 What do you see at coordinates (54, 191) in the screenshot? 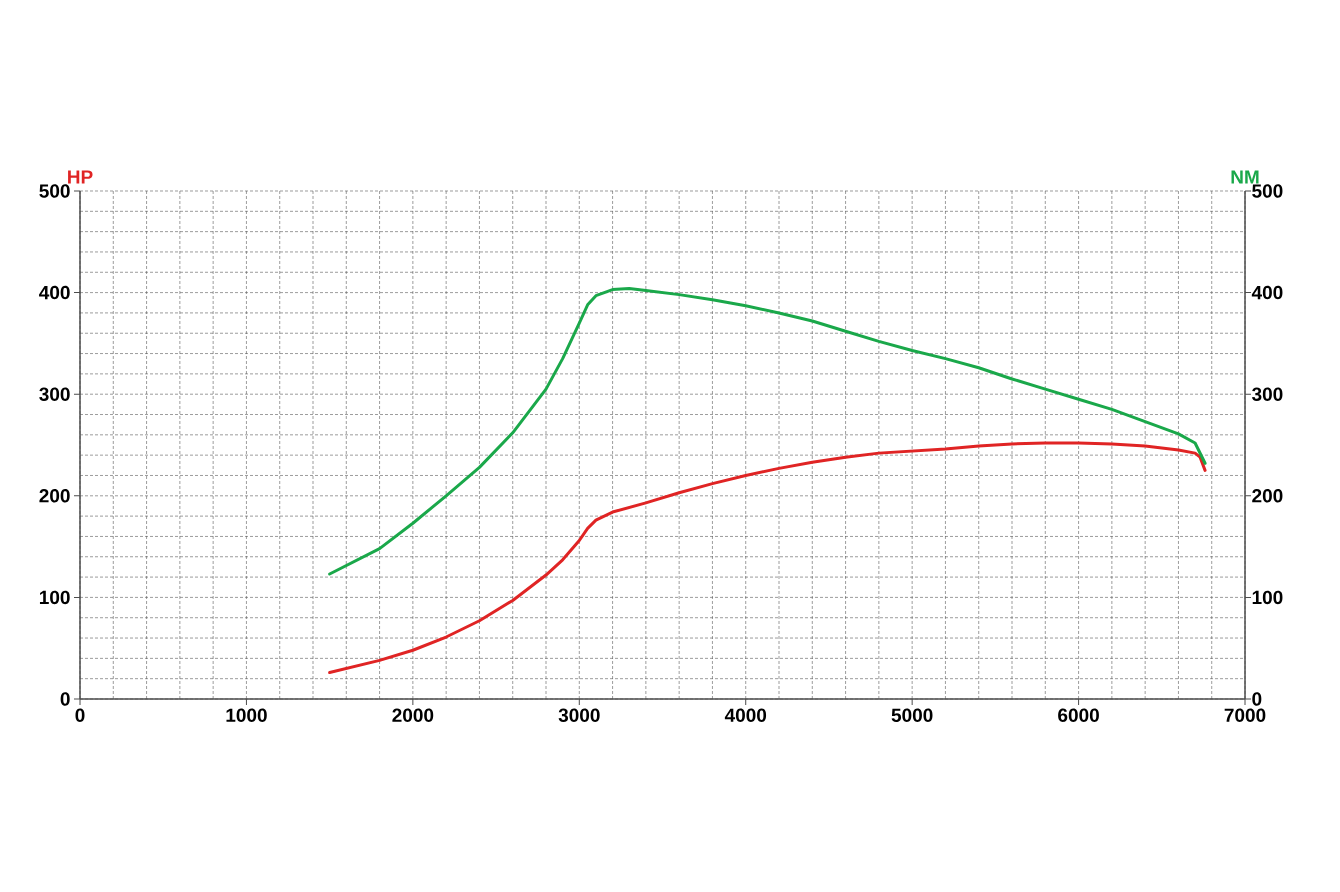
I see `y-tick-label: 500` at bounding box center [54, 191].